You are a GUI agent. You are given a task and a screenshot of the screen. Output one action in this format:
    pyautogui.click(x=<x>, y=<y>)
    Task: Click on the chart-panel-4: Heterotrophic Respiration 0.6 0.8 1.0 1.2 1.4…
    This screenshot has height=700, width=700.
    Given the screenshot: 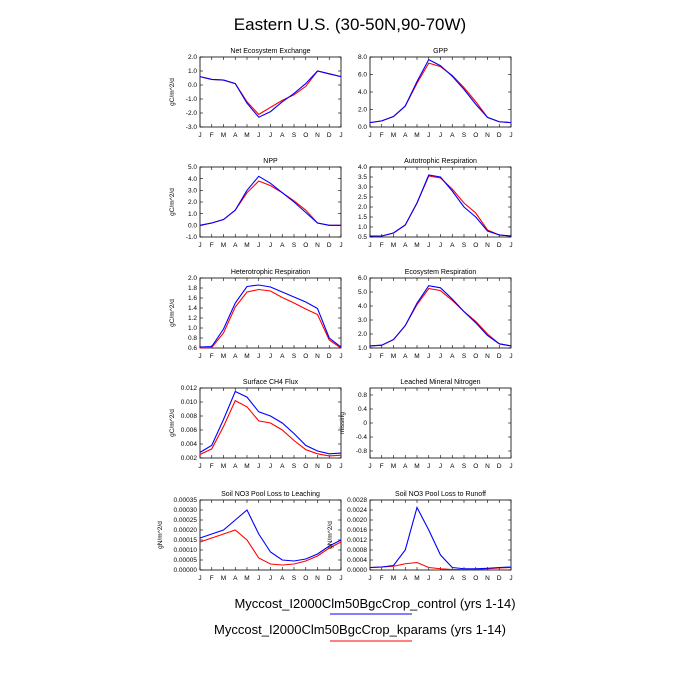 What is the action you would take?
    pyautogui.click(x=256, y=314)
    